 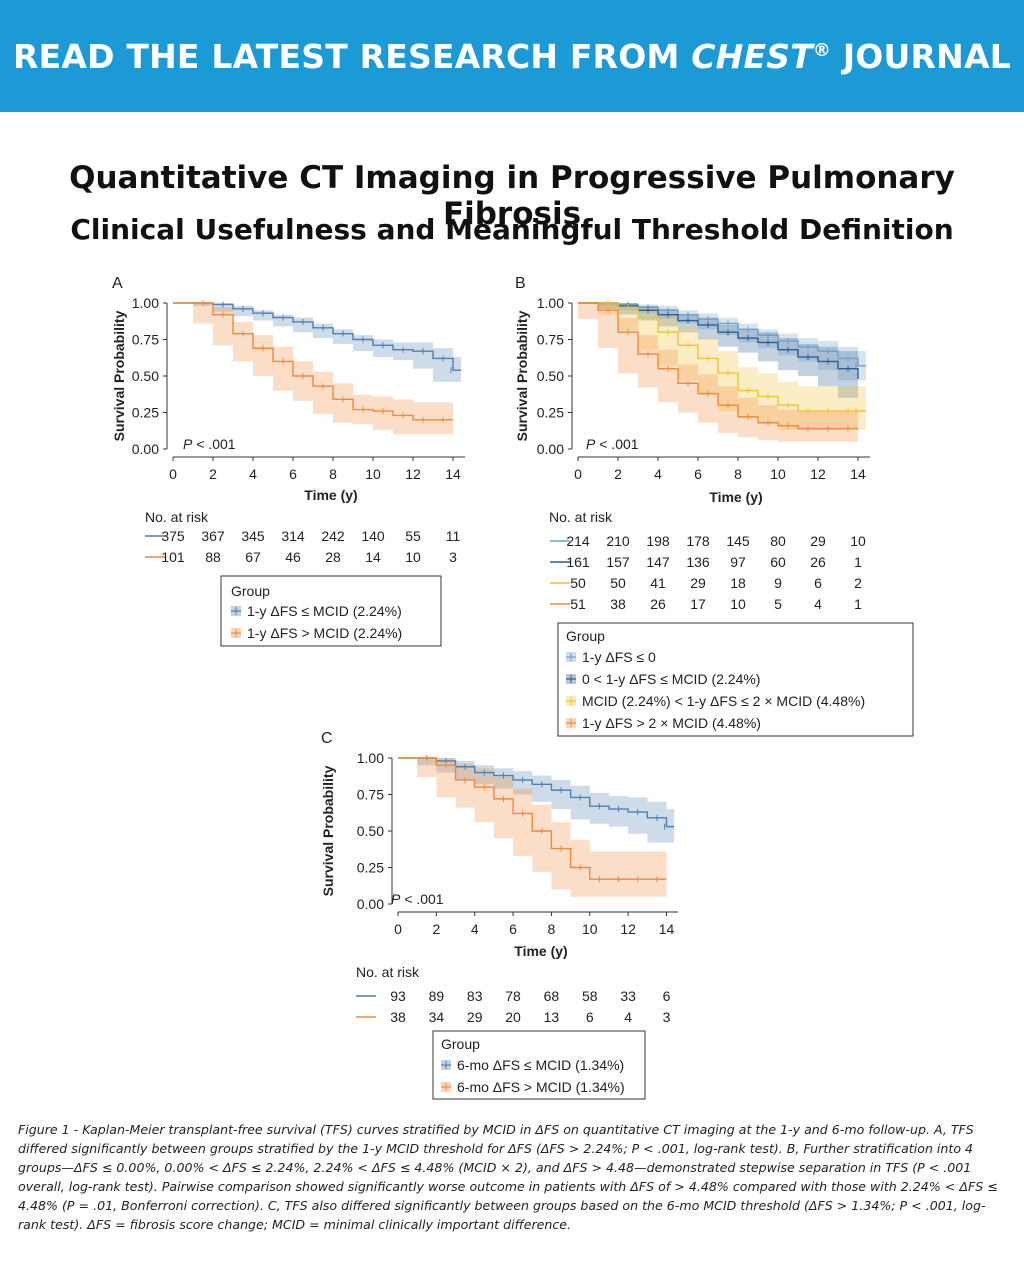 What do you see at coordinates (333, 474) in the screenshot?
I see `x-tick-label: 8` at bounding box center [333, 474].